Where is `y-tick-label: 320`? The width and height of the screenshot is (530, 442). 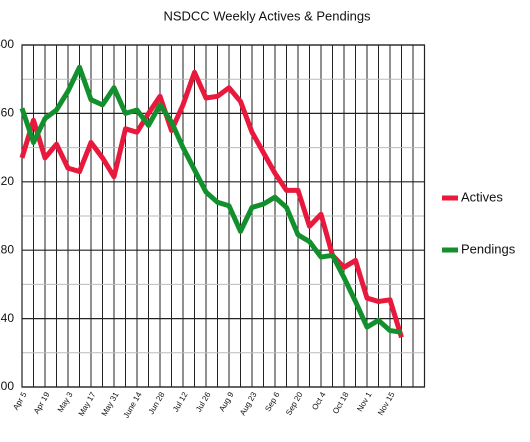
y-tick-label: 320 is located at coordinates (7, 181).